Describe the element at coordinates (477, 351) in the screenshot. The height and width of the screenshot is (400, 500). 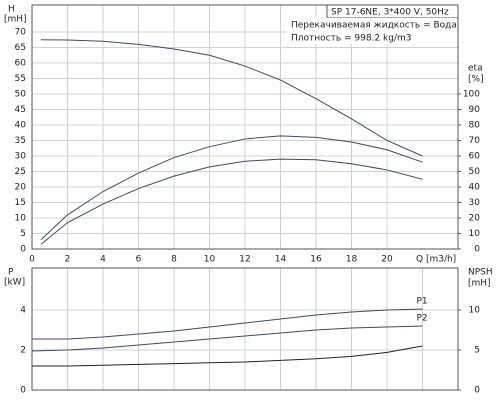
I see `y2-tick-label: 5` at that location.